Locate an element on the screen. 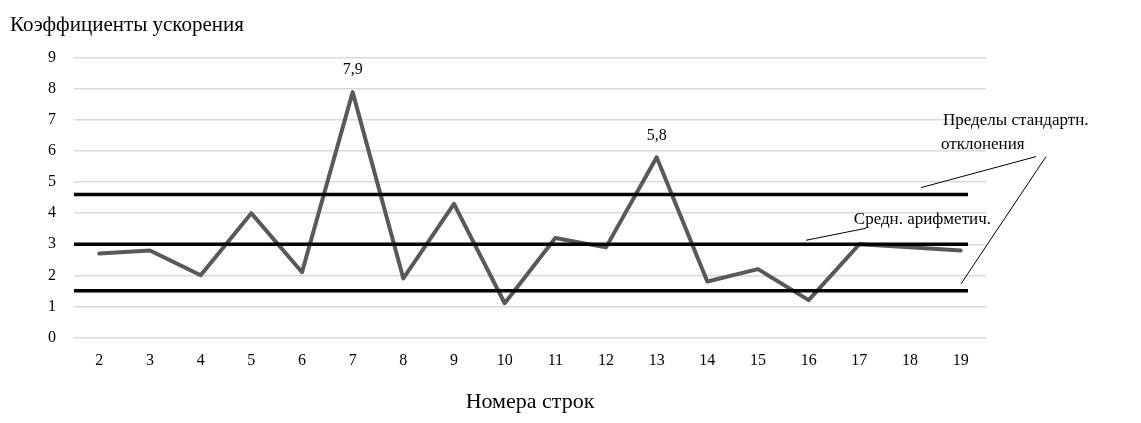 The width and height of the screenshot is (1141, 423). x-tick-label: 6 is located at coordinates (302, 360).